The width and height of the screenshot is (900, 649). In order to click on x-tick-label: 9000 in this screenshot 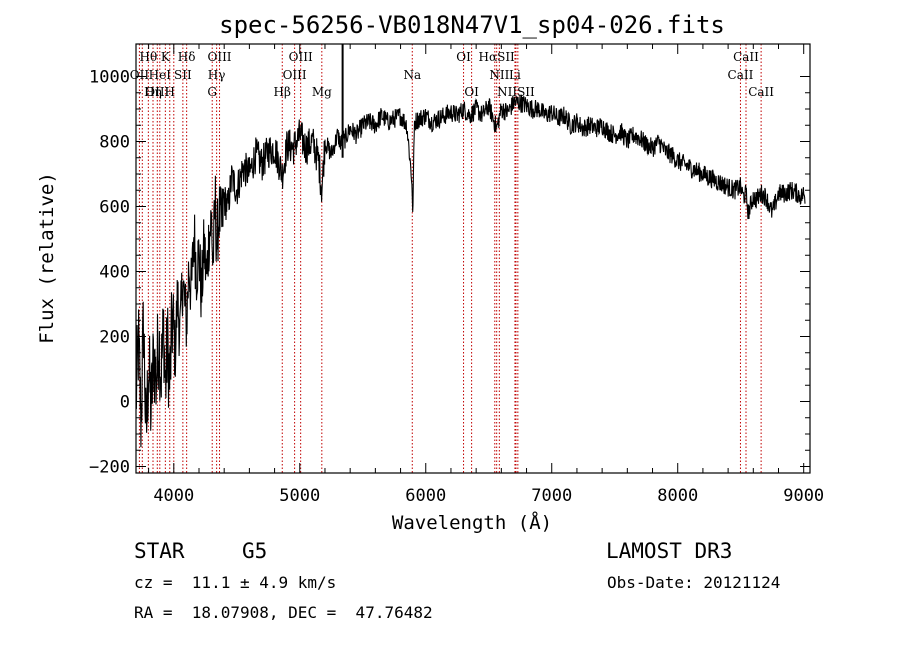, I will do `click(803, 496)`.